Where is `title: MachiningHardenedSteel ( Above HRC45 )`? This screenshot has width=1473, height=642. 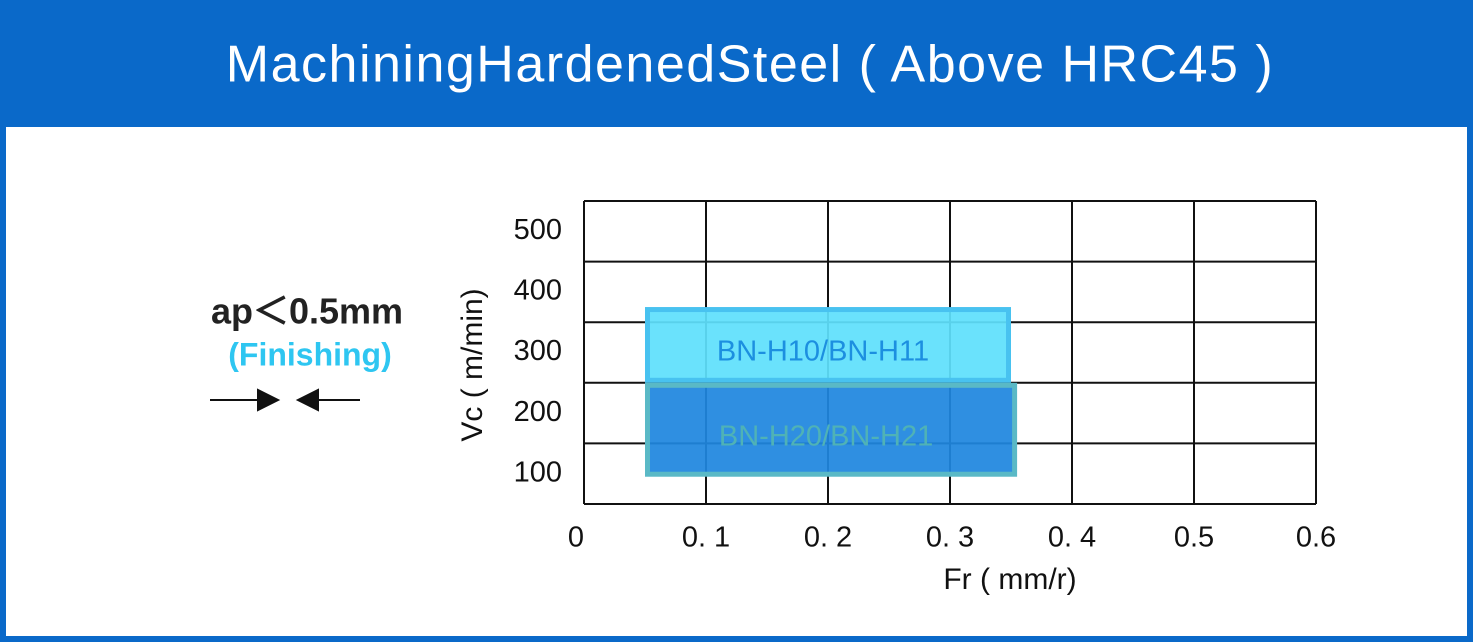
title: MachiningHardenedSteel ( Above HRC45 ) is located at coordinates (750, 65).